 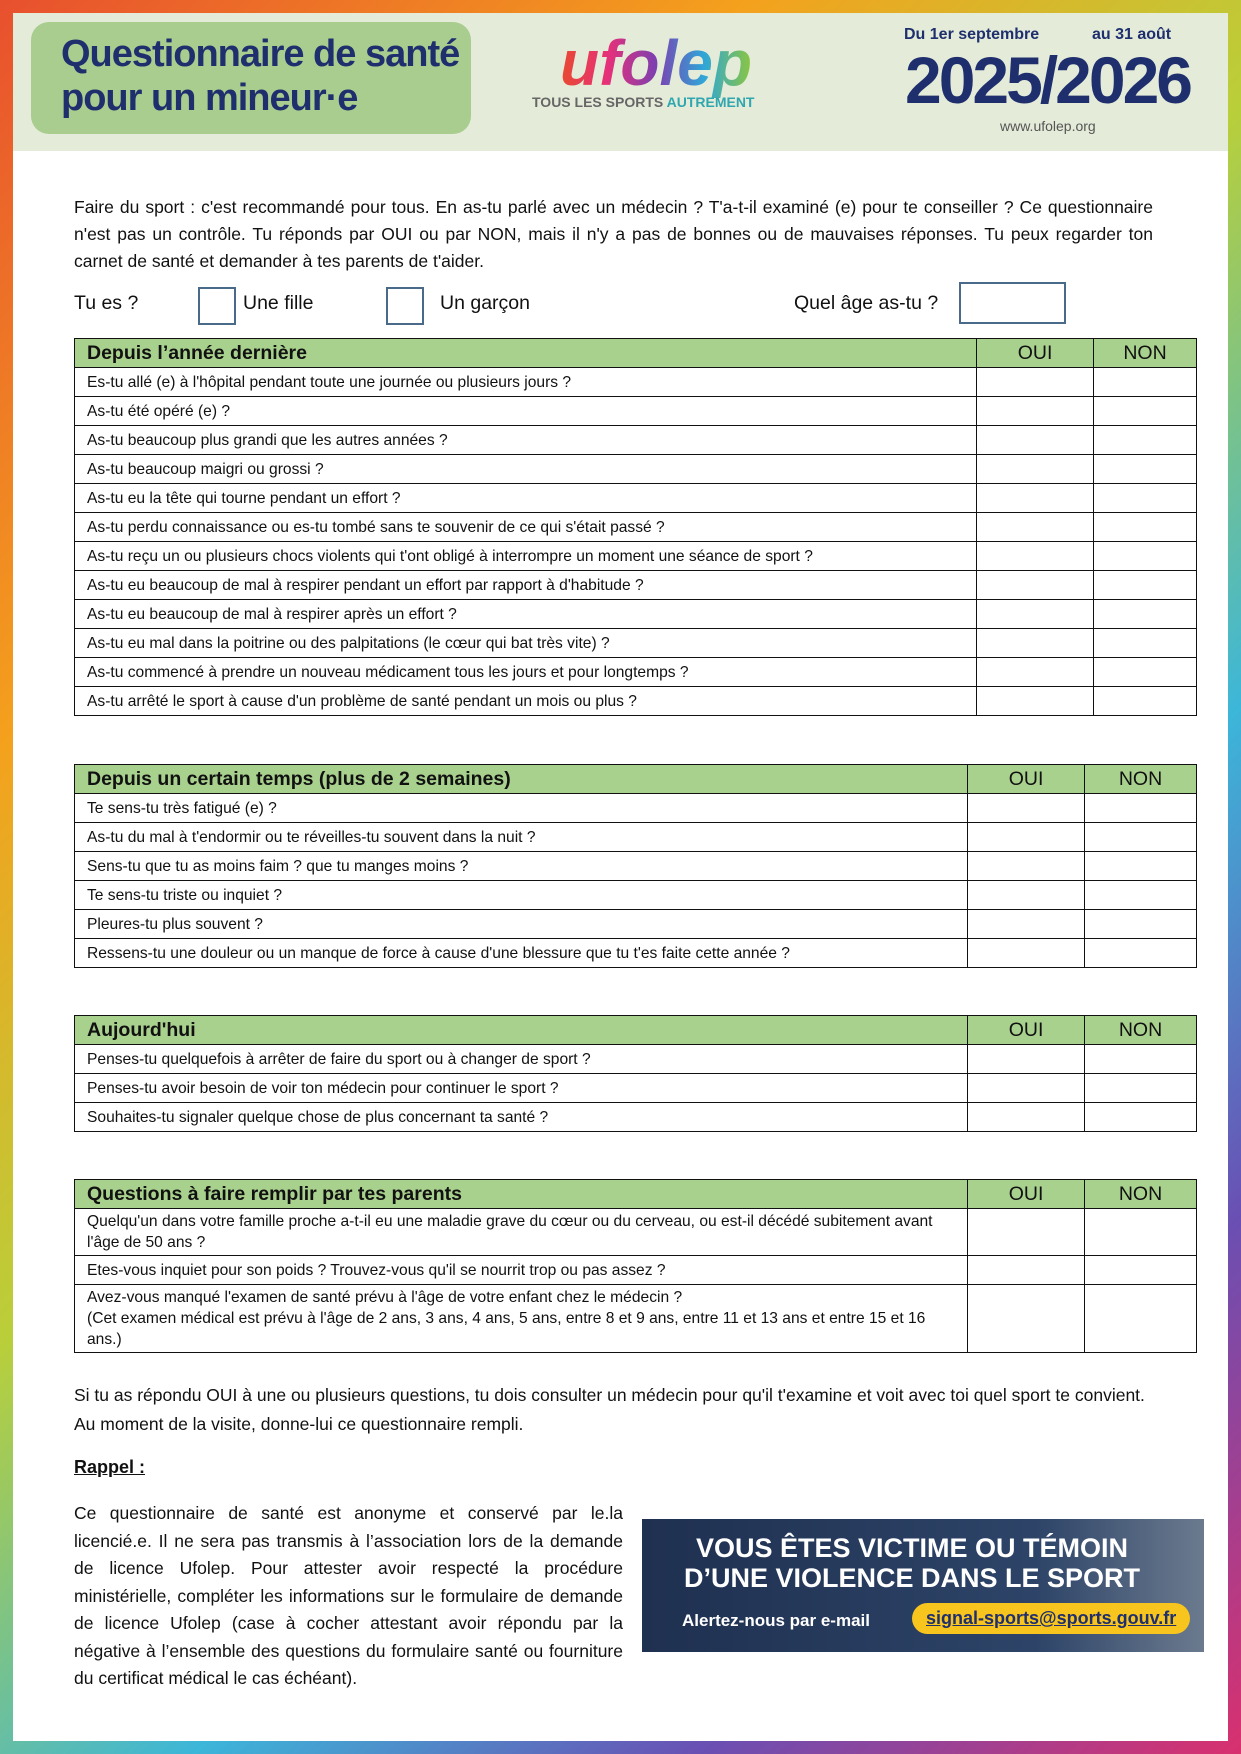 What do you see at coordinates (635, 411) in the screenshot?
I see `question-row: As-tu été opéré (e) ?` at bounding box center [635, 411].